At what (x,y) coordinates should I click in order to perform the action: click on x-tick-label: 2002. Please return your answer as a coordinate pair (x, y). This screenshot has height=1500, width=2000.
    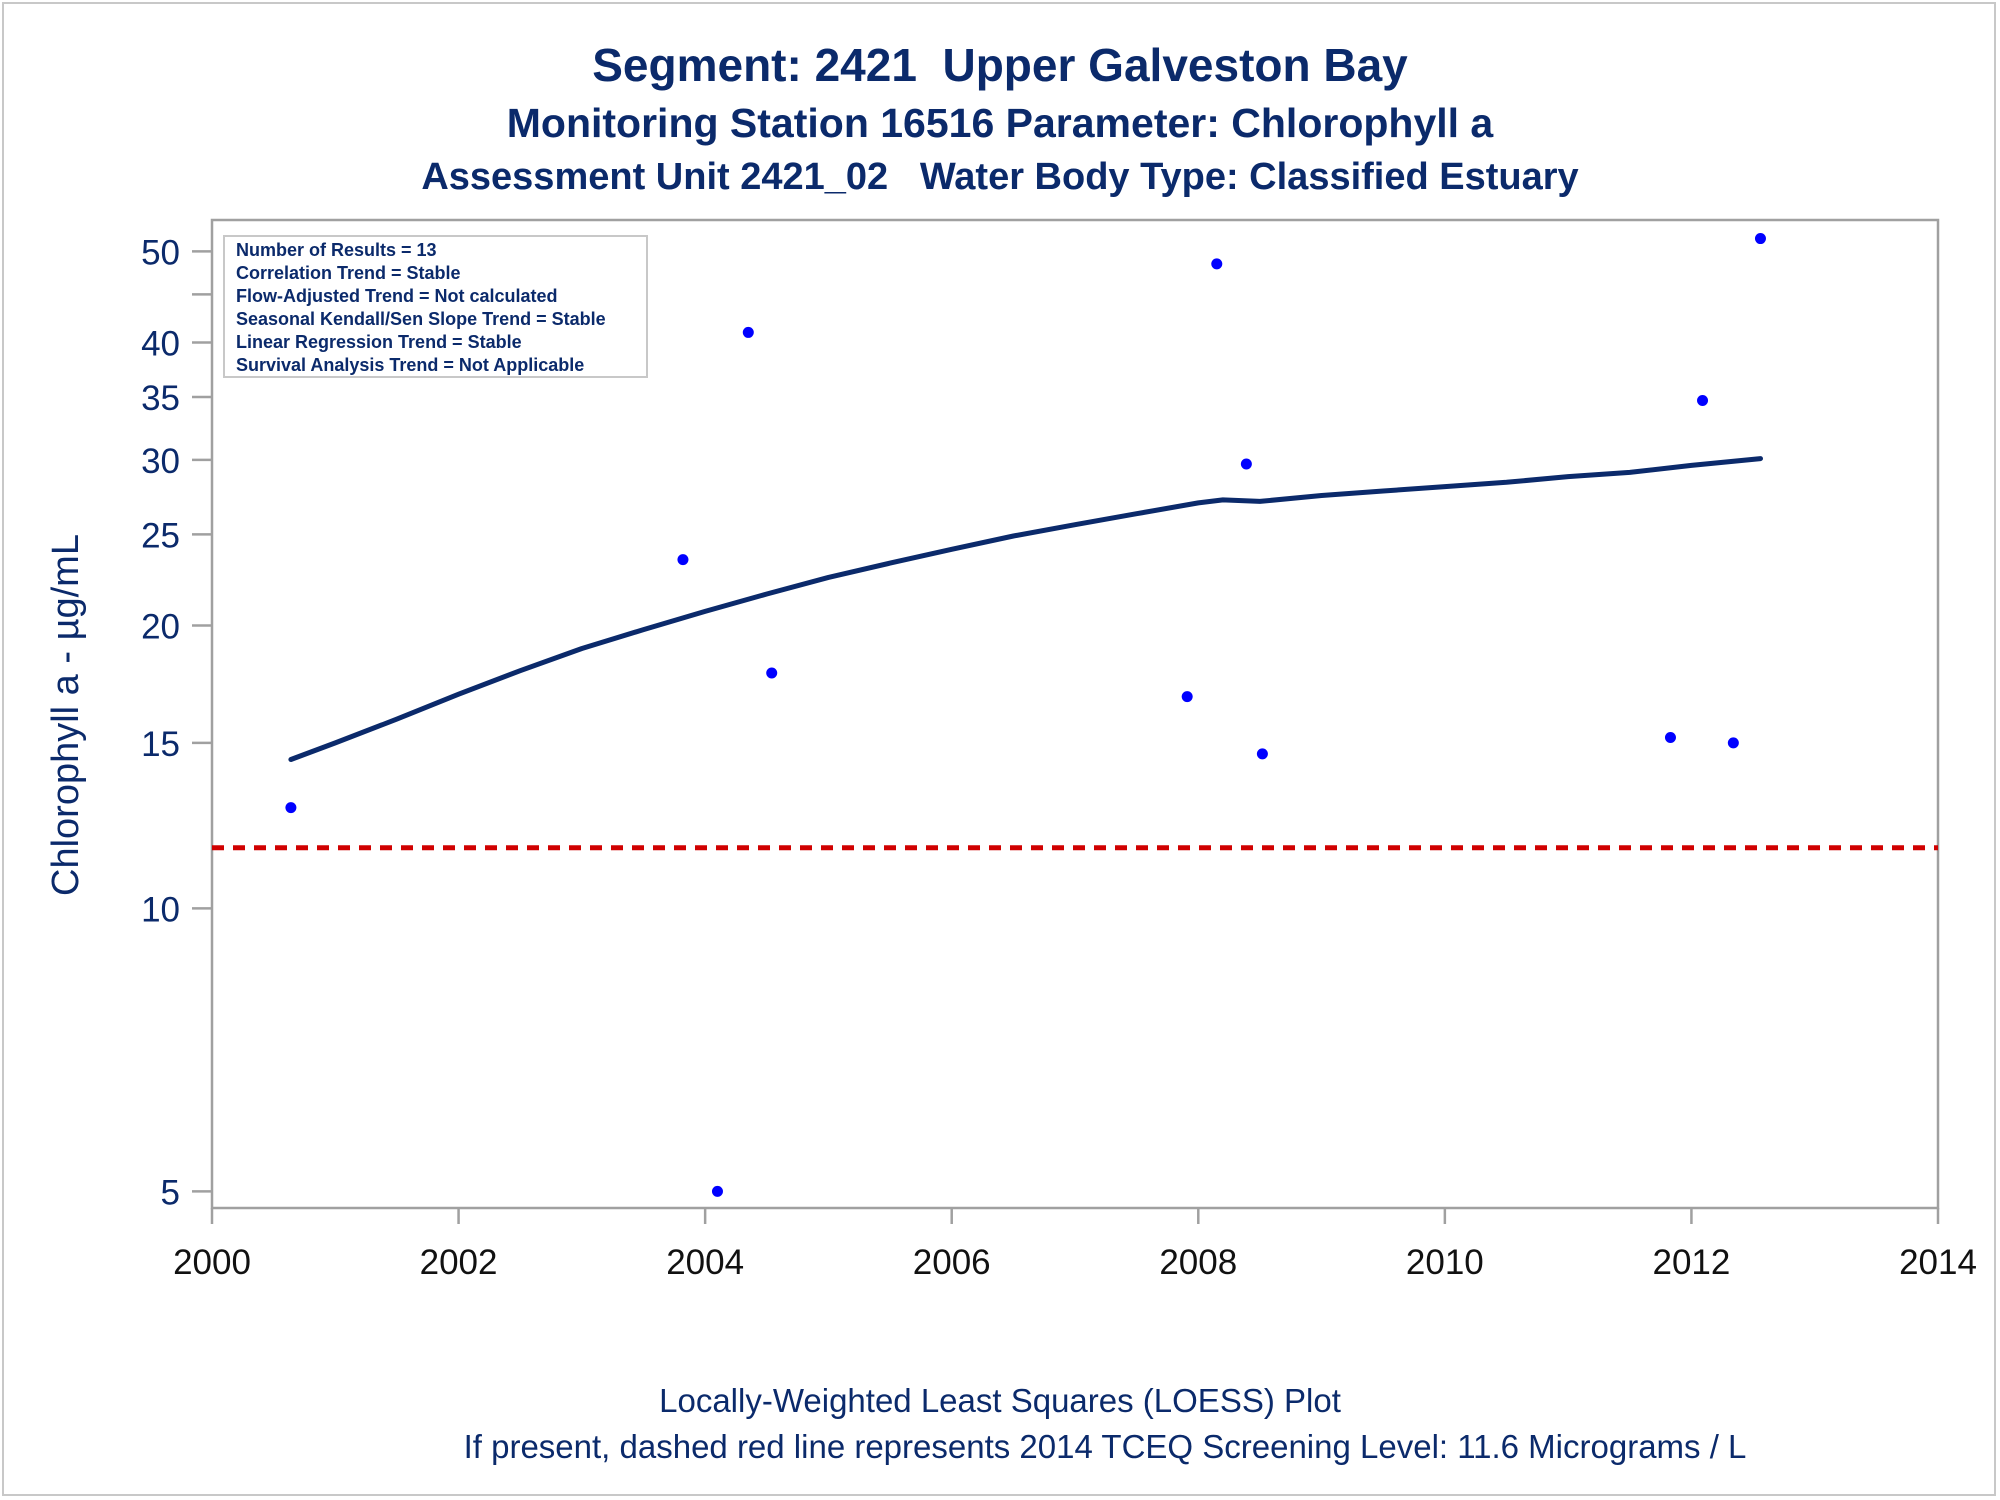
    Looking at the image, I should click on (459, 1262).